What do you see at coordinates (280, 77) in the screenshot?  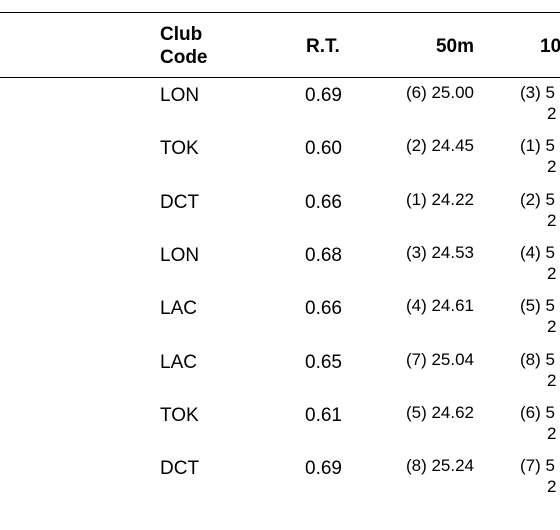 I see `header-bottom-rule` at bounding box center [280, 77].